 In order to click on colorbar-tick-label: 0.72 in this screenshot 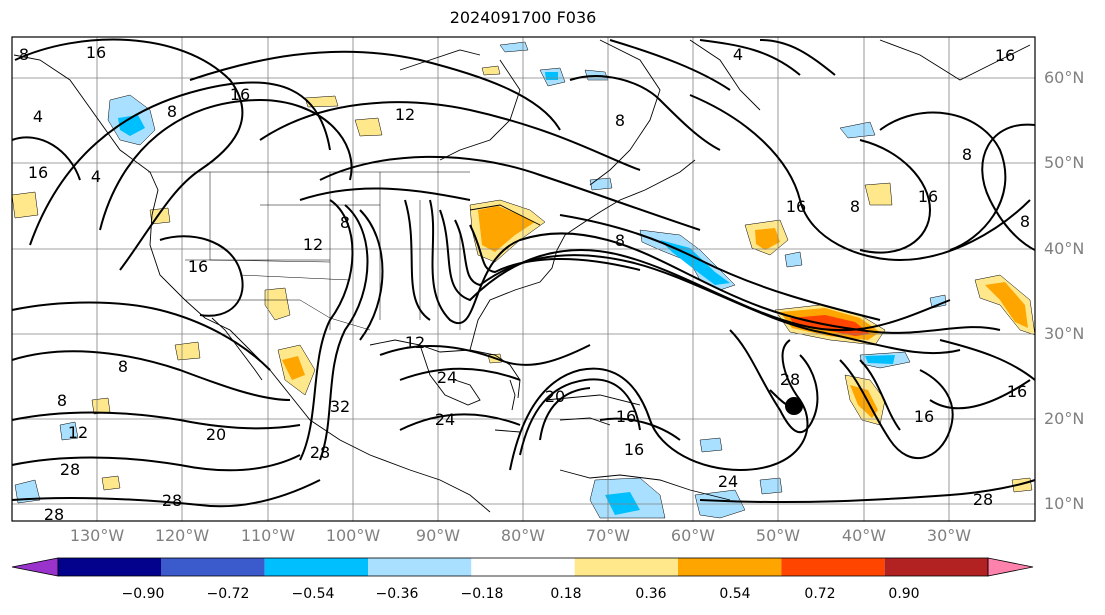, I will do `click(820, 594)`.